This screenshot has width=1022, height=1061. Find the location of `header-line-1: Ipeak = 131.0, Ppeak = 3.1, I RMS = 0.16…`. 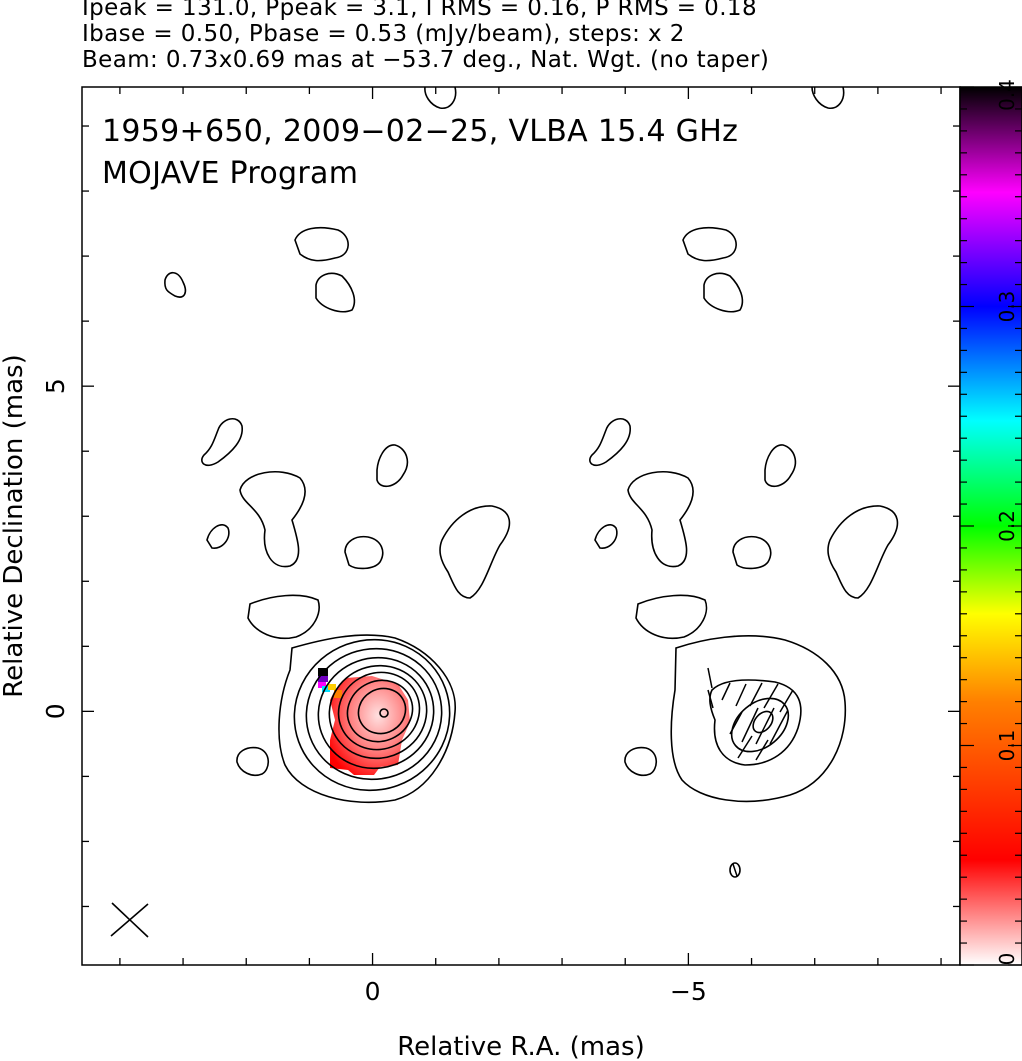

header-line-1: Ipeak = 131.0, Ppeak = 3.1, I RMS = 0.16… is located at coordinates (419, 10).